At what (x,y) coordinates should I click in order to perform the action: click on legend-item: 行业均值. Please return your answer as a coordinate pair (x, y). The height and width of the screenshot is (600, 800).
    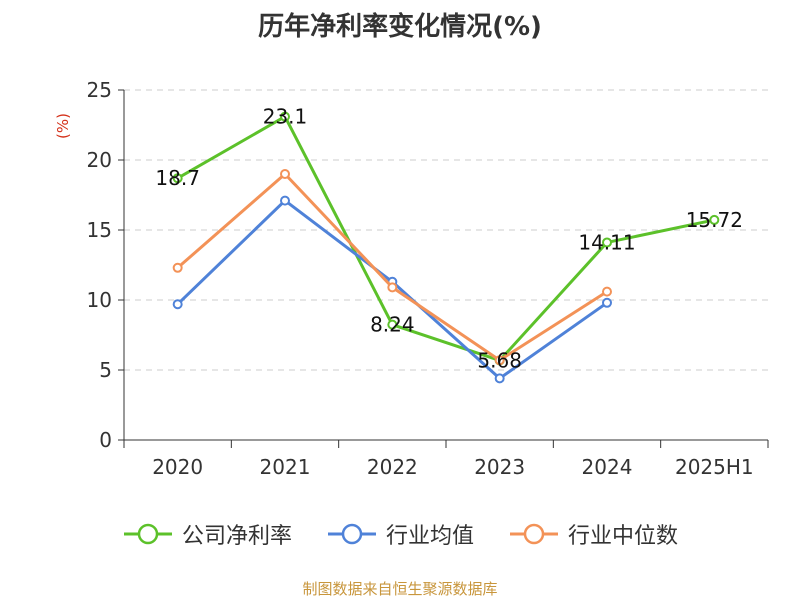
    Looking at the image, I should click on (400, 534).